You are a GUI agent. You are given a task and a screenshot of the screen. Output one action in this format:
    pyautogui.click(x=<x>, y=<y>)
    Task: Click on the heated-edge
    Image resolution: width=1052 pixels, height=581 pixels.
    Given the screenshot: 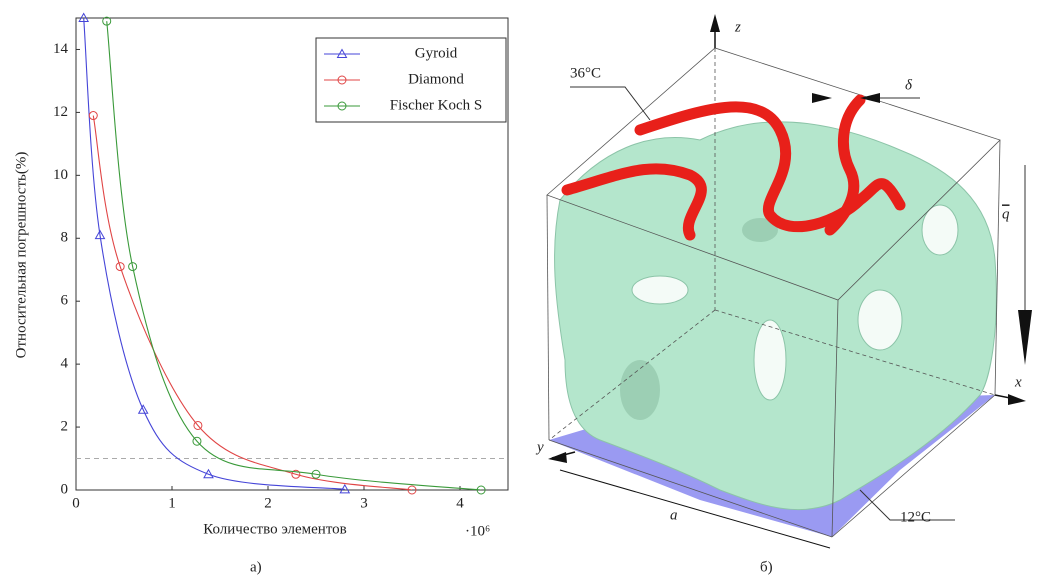 What is the action you would take?
    pyautogui.click(x=733, y=167)
    